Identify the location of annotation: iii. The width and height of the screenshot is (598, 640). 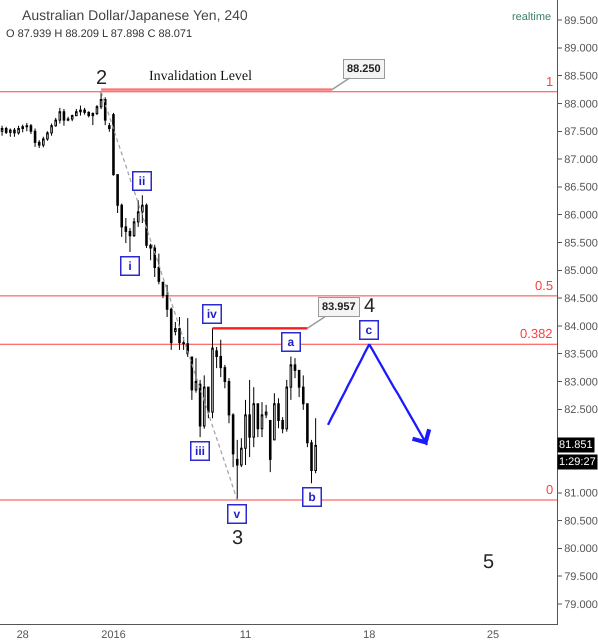
(200, 451).